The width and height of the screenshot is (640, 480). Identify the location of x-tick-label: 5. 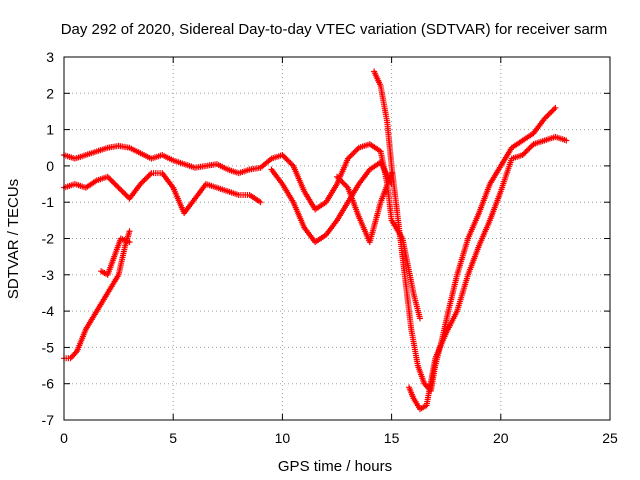
(173, 438).